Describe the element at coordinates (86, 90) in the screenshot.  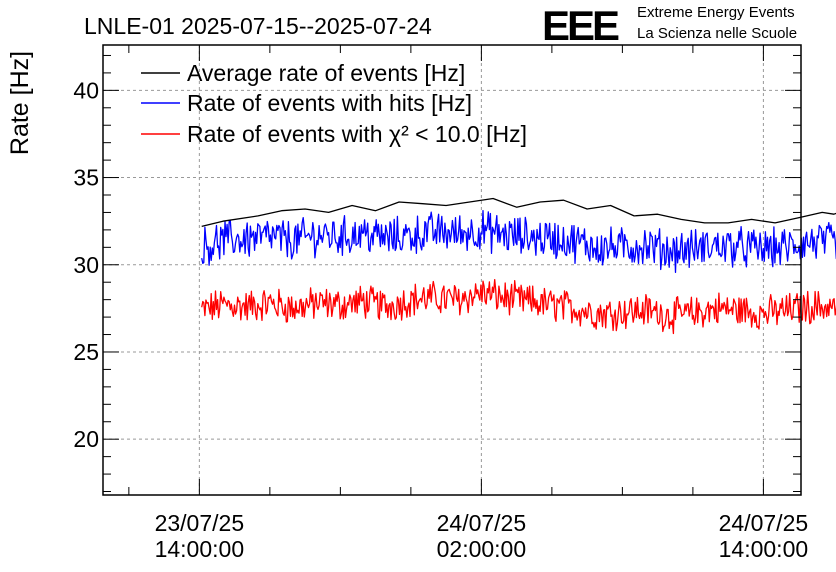
I see `y-tick-label: 40` at that location.